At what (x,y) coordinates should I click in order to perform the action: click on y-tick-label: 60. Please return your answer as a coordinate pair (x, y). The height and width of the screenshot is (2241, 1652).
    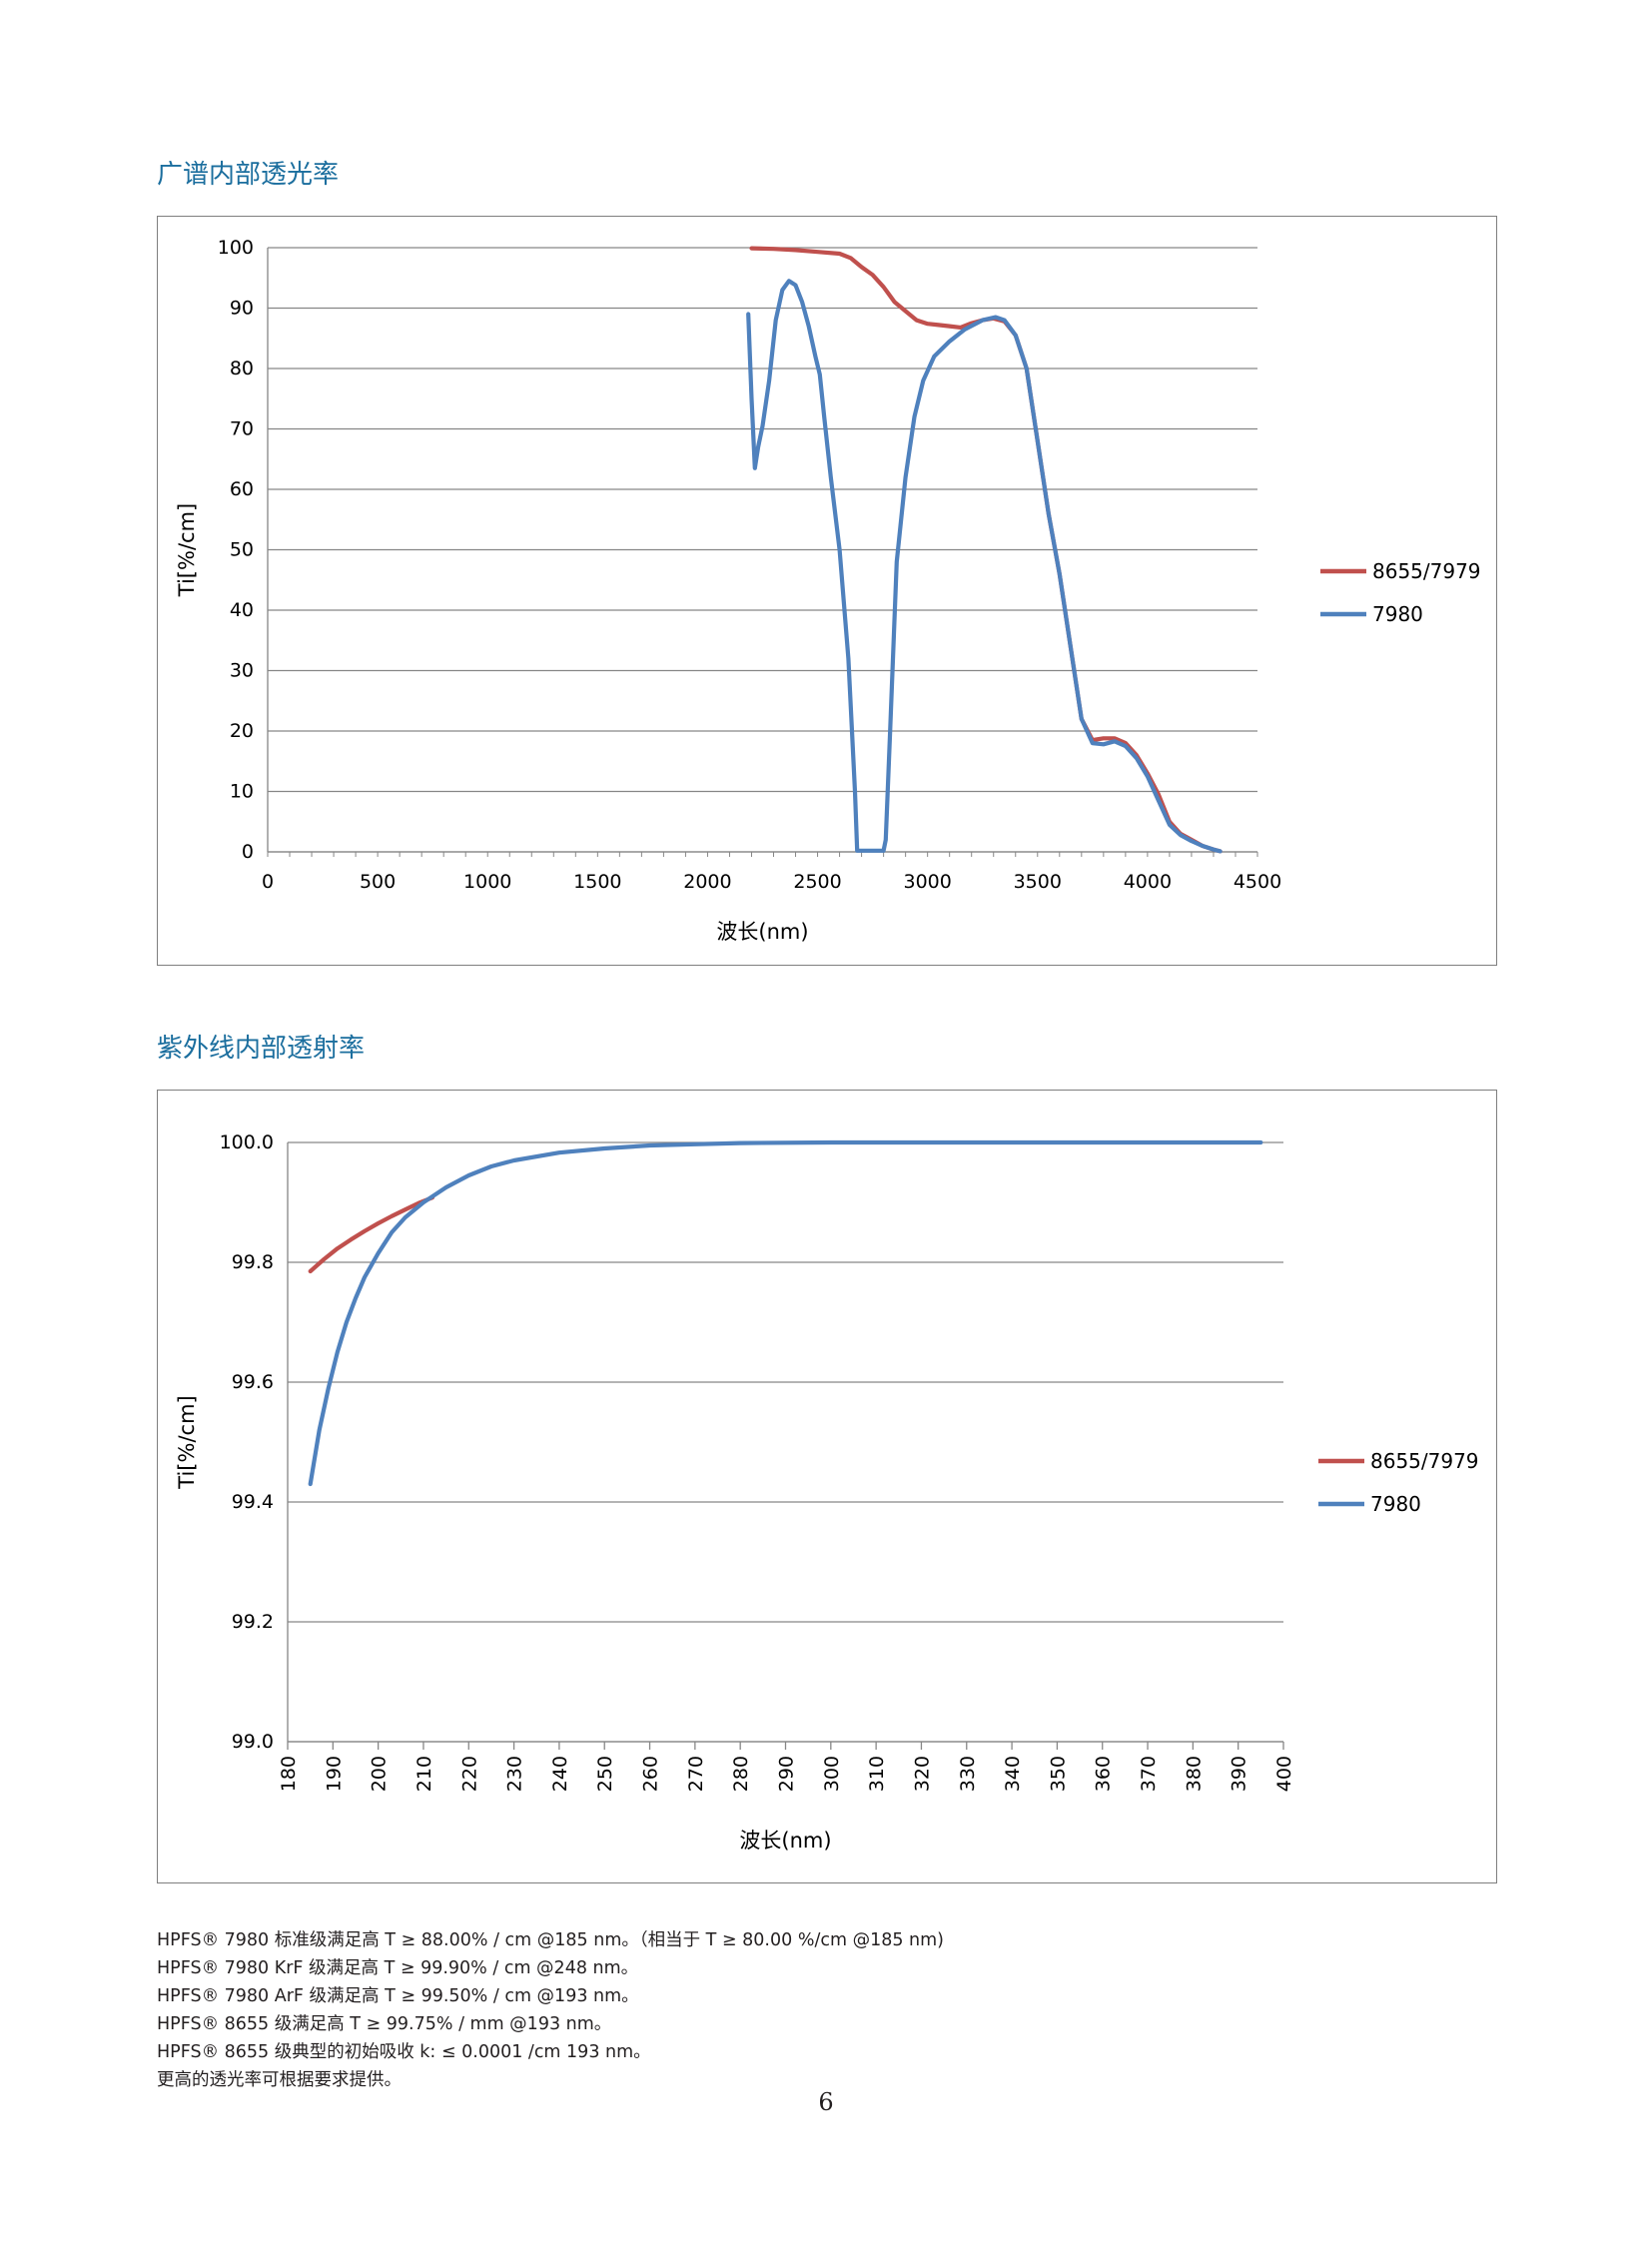
    Looking at the image, I should click on (242, 489).